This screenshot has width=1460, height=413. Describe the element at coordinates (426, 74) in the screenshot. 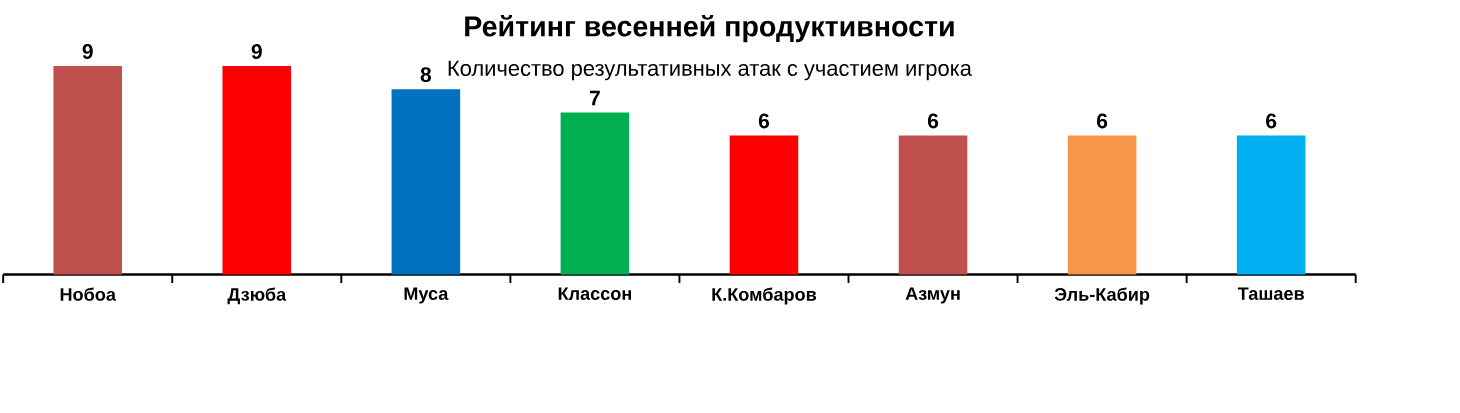

I see `data-label: 8` at that location.